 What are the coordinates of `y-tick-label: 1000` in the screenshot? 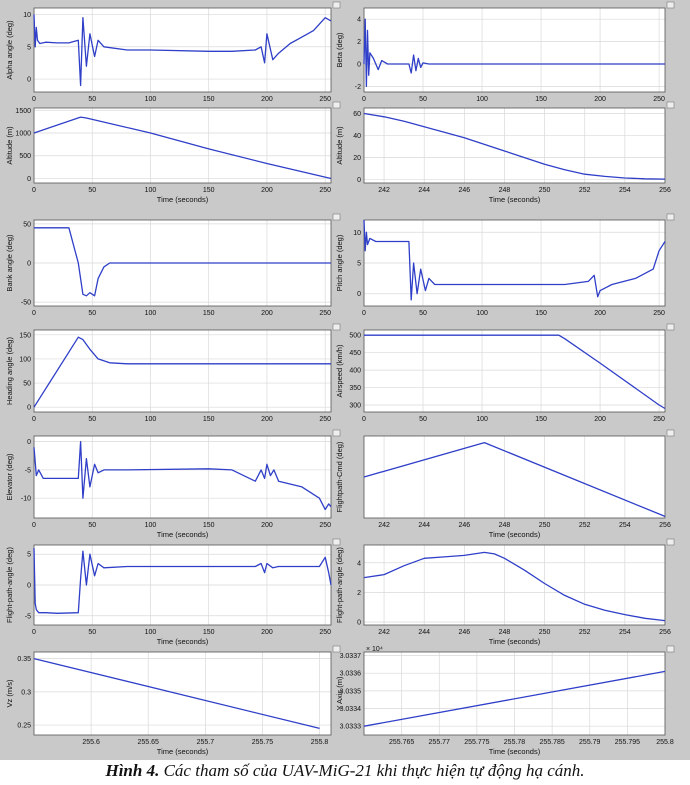 It's located at (23, 134).